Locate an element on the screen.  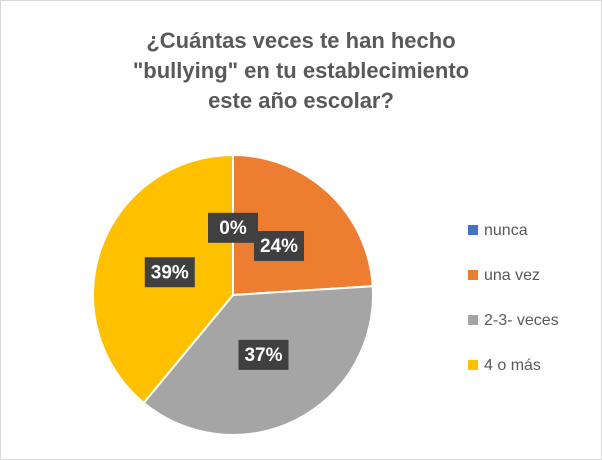
legend-label: 4 o más is located at coordinates (512, 365).